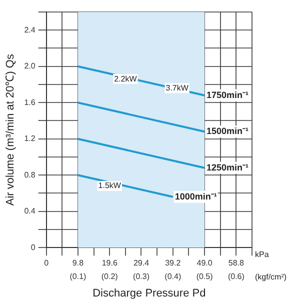 The image size is (300, 300). I want to click on x2-tick-label: (0.5), so click(205, 277).